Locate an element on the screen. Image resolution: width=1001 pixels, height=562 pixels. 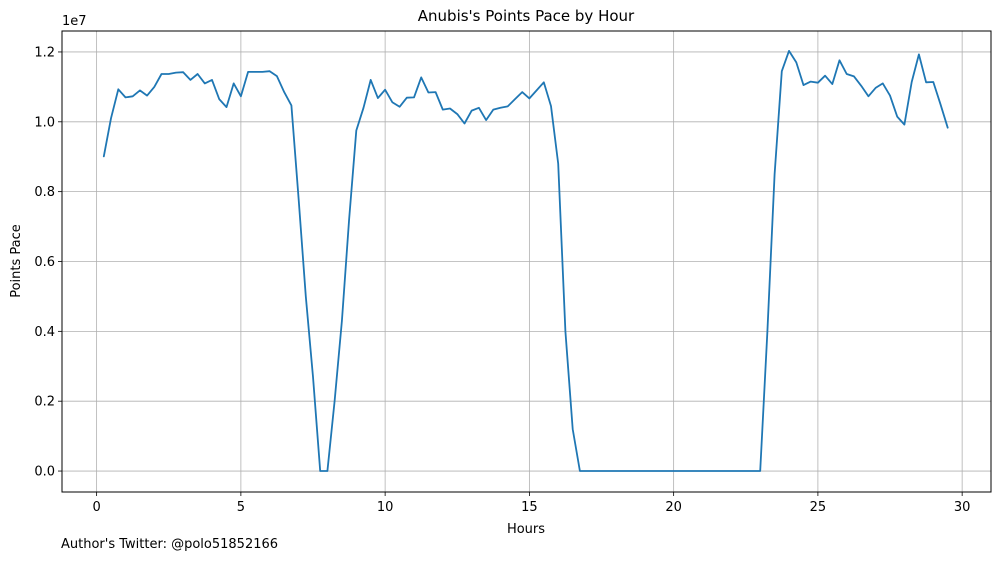
x-tick-label: 30 is located at coordinates (962, 507).